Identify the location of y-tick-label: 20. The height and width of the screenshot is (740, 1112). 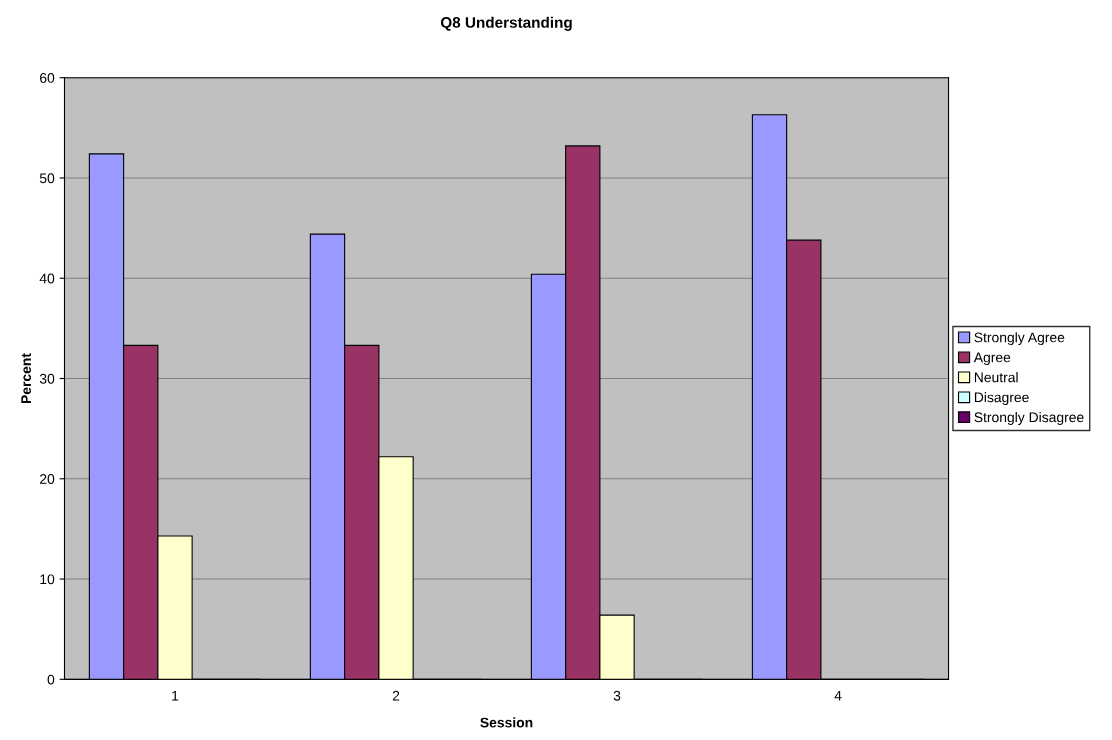
(47, 479).